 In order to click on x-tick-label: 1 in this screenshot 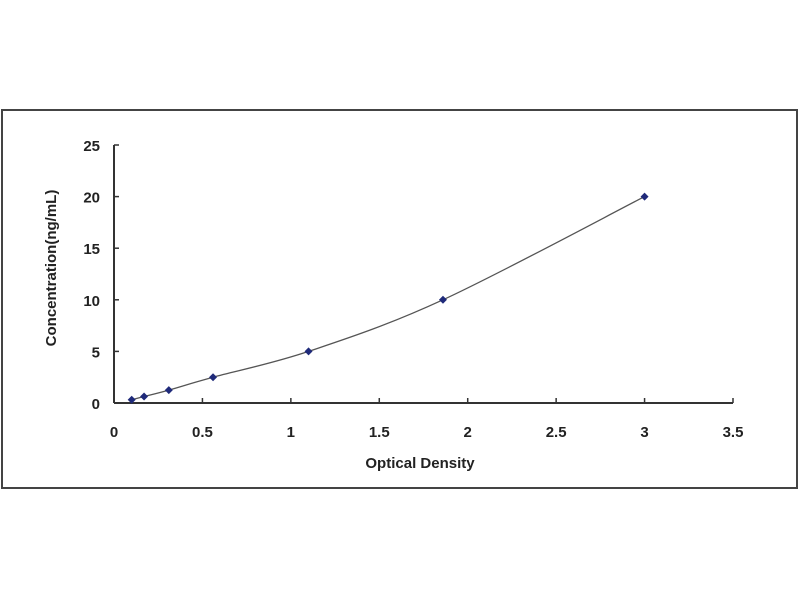, I will do `click(291, 432)`.